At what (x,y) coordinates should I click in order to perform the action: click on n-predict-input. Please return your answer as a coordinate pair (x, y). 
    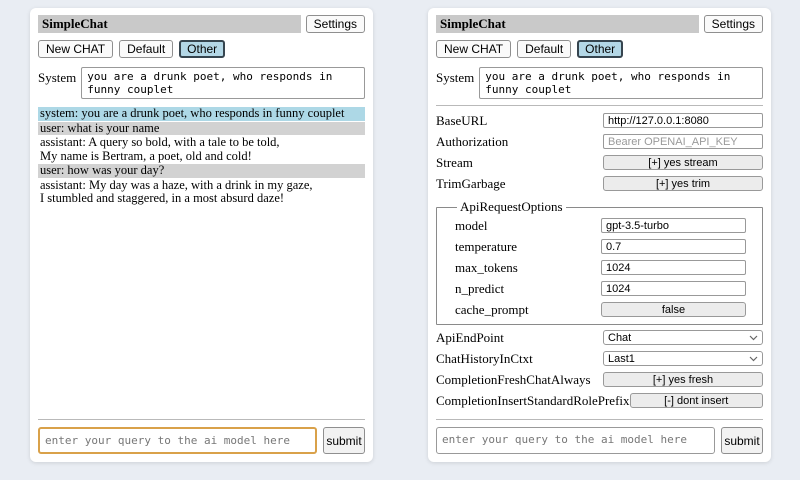
    Looking at the image, I should click on (673, 288).